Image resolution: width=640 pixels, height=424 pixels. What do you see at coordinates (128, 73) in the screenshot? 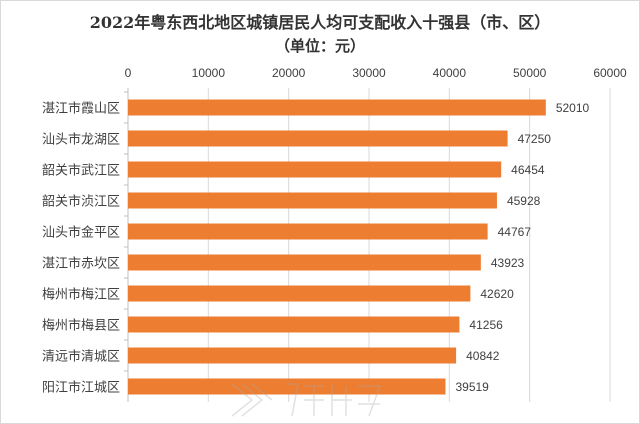
I see `x-tick-label: 0` at bounding box center [128, 73].